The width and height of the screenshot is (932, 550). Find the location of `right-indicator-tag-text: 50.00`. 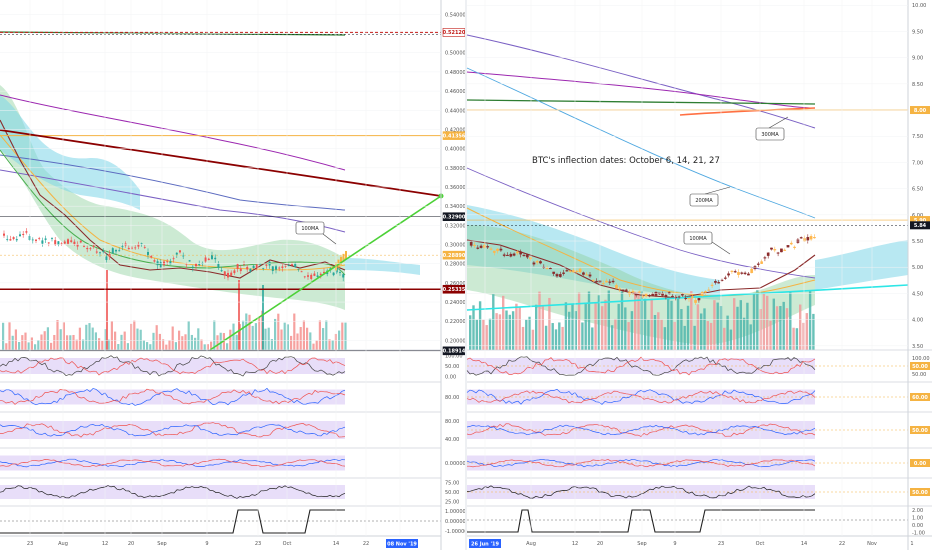

right-indicator-tag-text: 50.00 is located at coordinates (920, 367).